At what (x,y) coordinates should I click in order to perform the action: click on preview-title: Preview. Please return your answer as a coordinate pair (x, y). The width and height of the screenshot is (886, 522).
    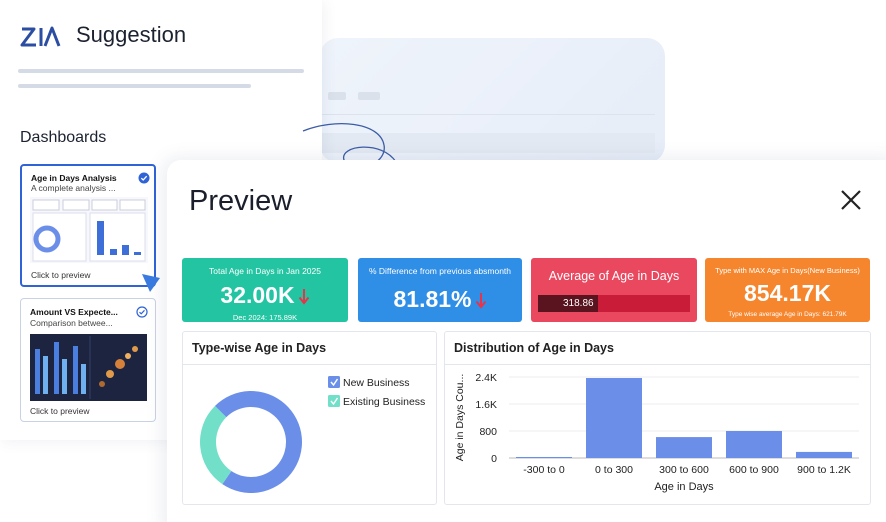
    Looking at the image, I should click on (241, 201).